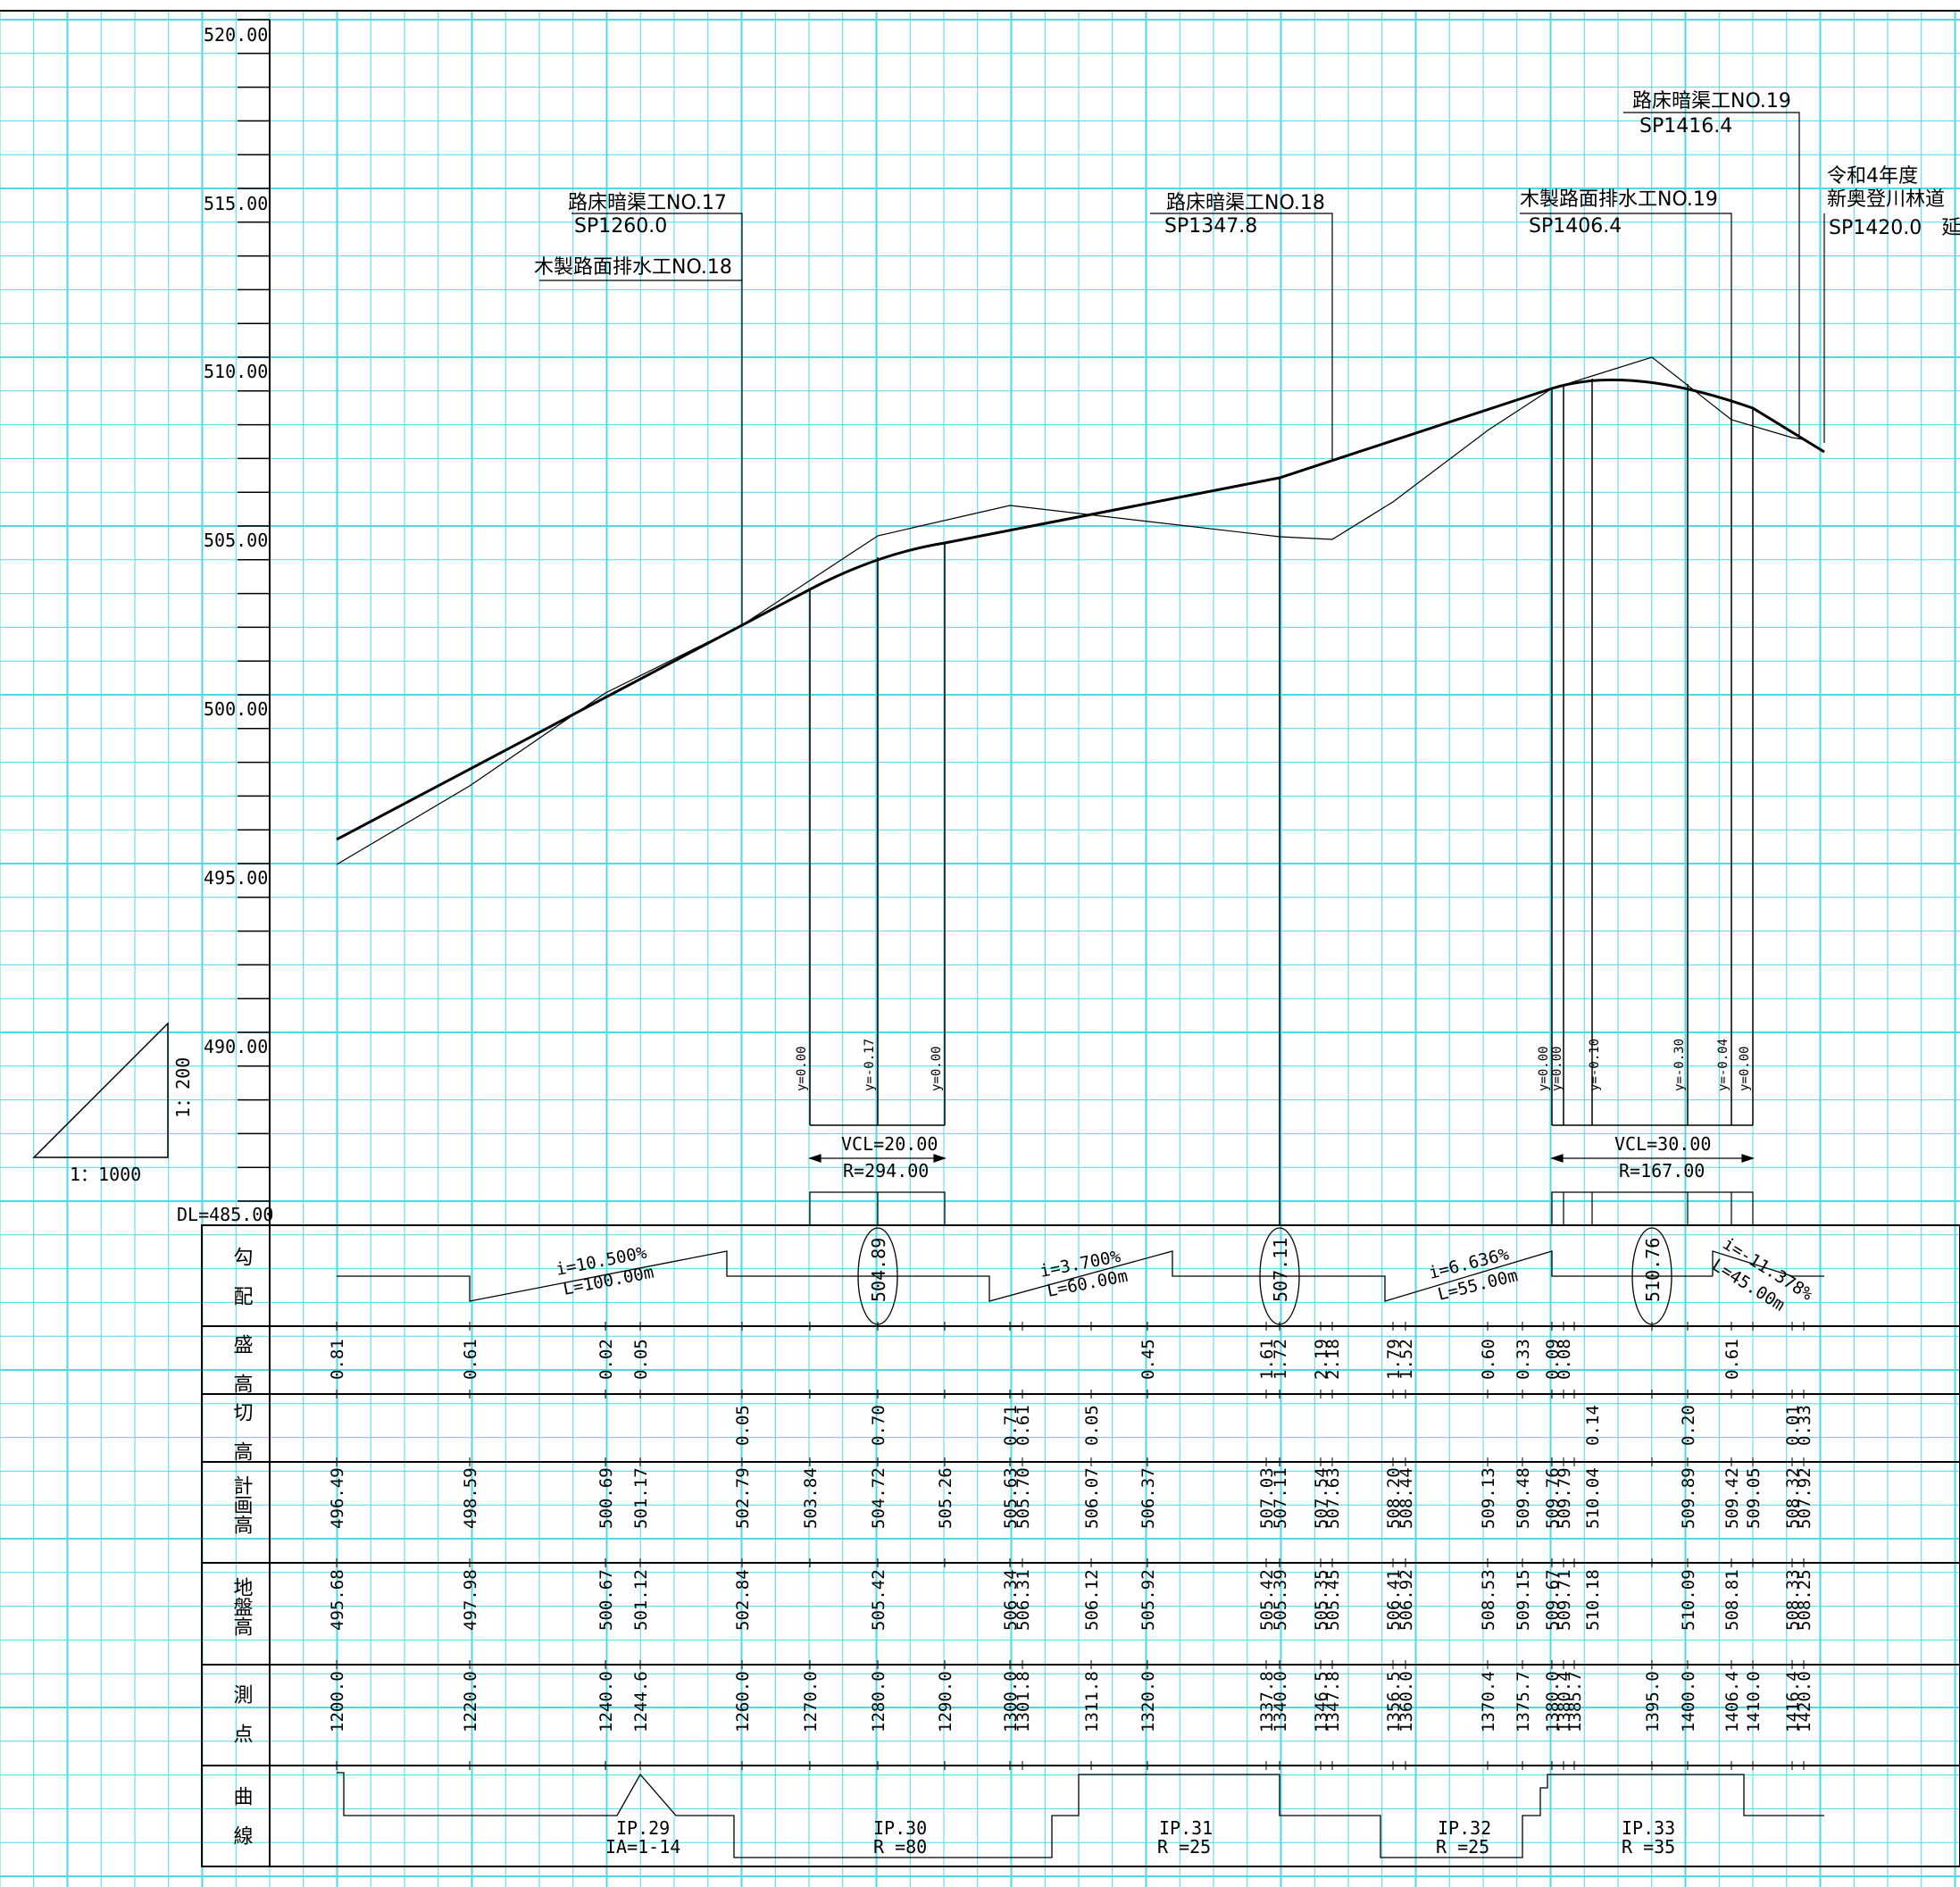  What do you see at coordinates (1406, 1498) in the screenshot?
I see `plan-value: 508.44` at bounding box center [1406, 1498].